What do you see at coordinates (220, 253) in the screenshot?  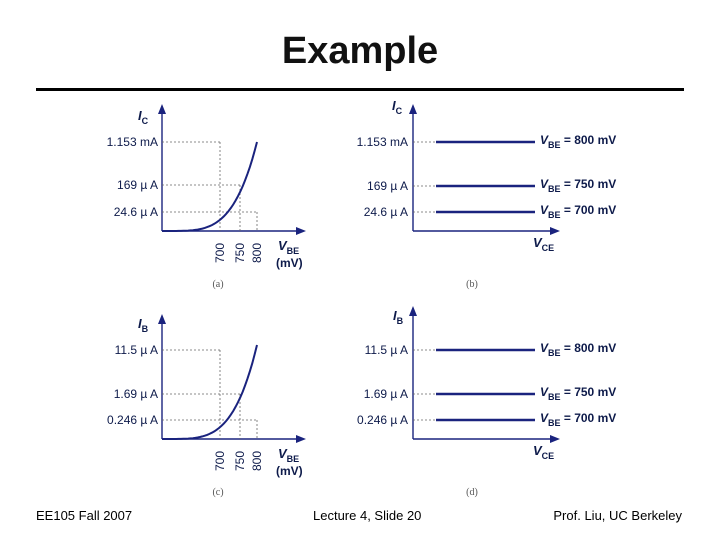 I see `panel-a-x-tick-label: 700` at bounding box center [220, 253].